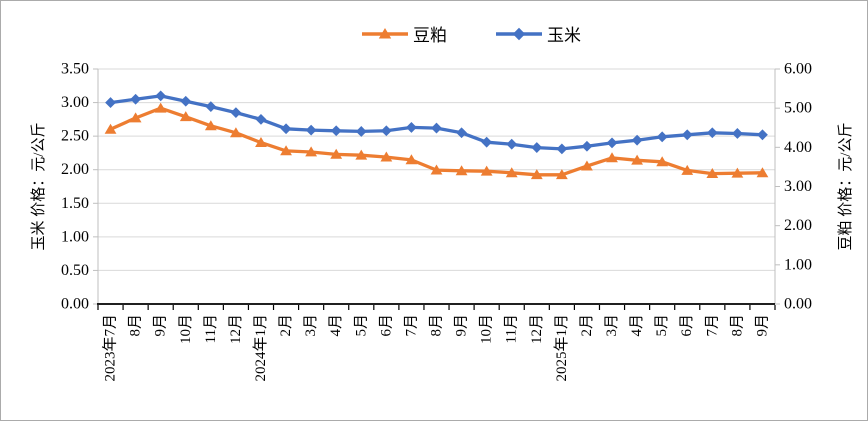  Describe the element at coordinates (512, 328) in the screenshot. I see `x-axis-label: 11月` at that location.